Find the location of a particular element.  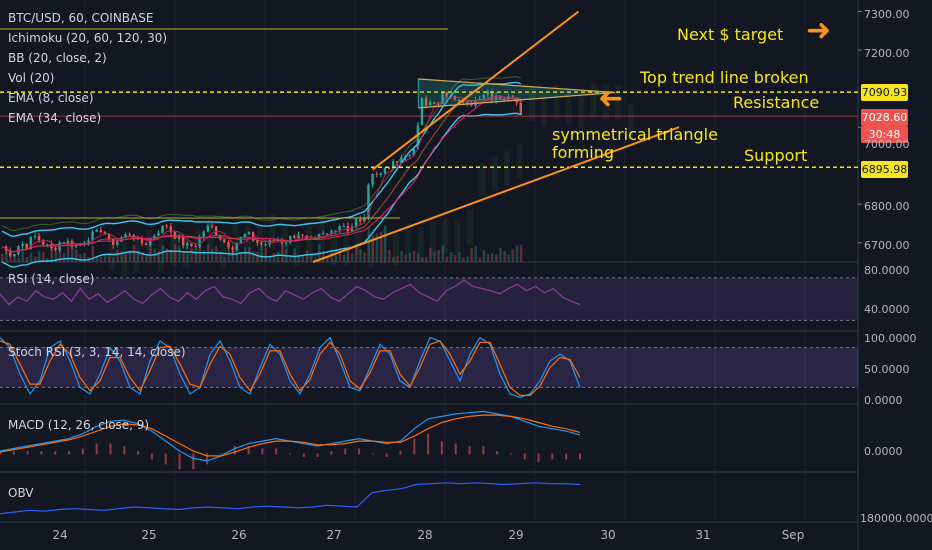

stoch-tick-0: 0.0000 is located at coordinates (883, 400).